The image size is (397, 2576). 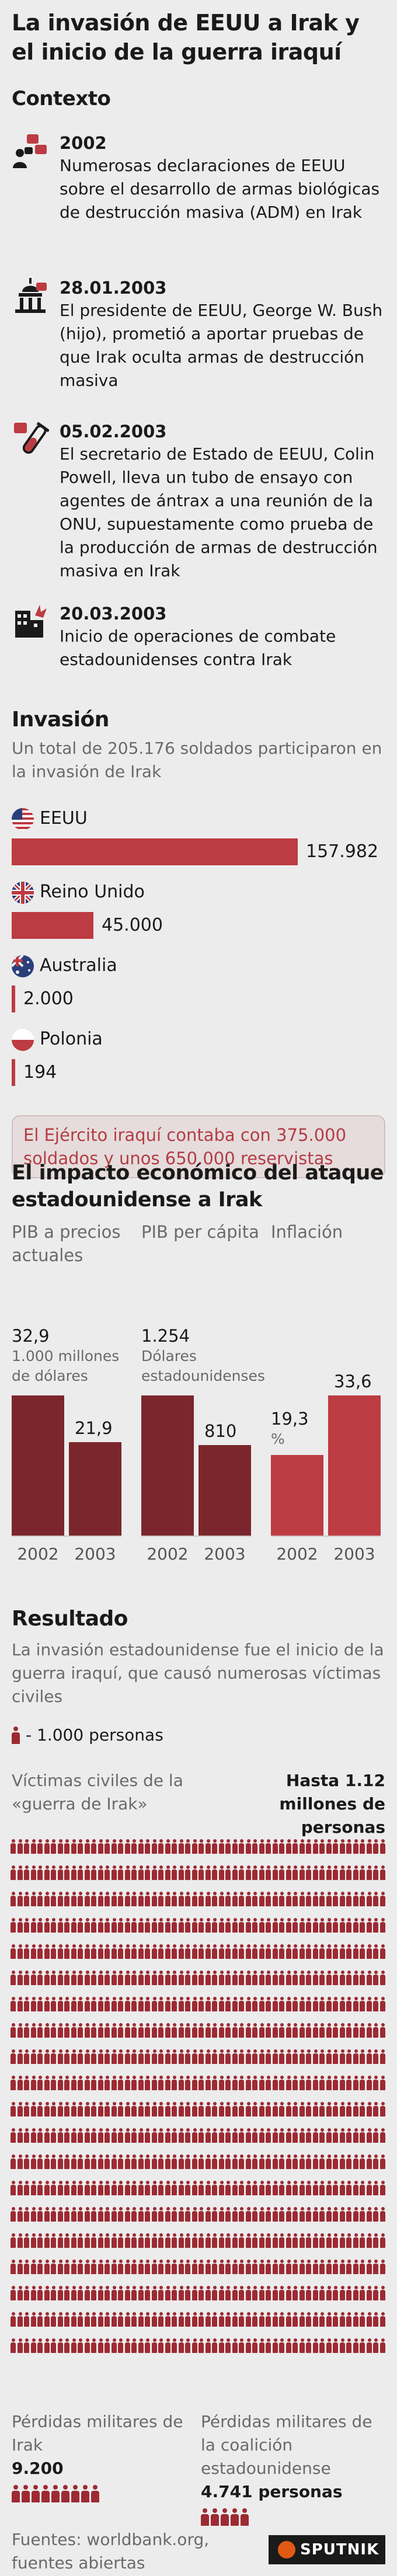 What do you see at coordinates (83, 143) in the screenshot?
I see `event-date: 2002` at bounding box center [83, 143].